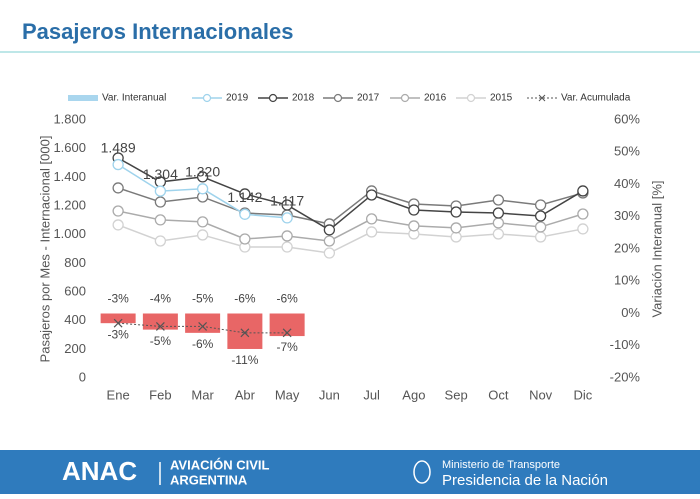 The width and height of the screenshot is (700, 499). Describe the element at coordinates (69, 233) in the screenshot. I see `y-tick-label: 1.000` at that location.